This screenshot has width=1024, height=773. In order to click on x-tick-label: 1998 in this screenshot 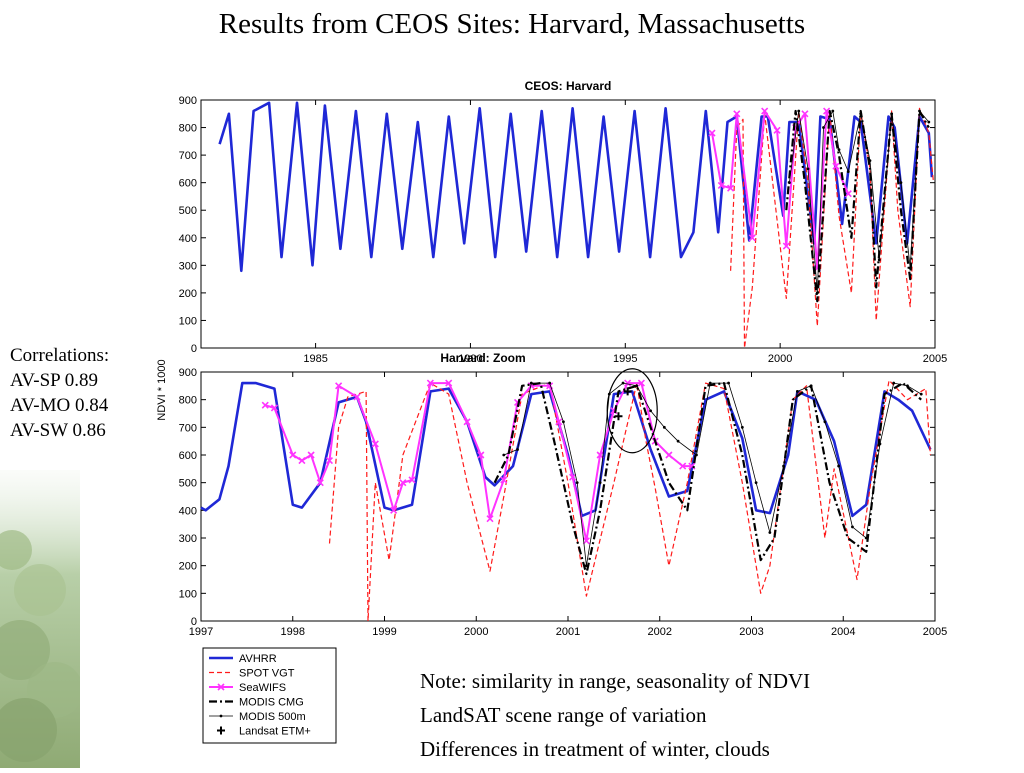, I will do `click(293, 632)`.